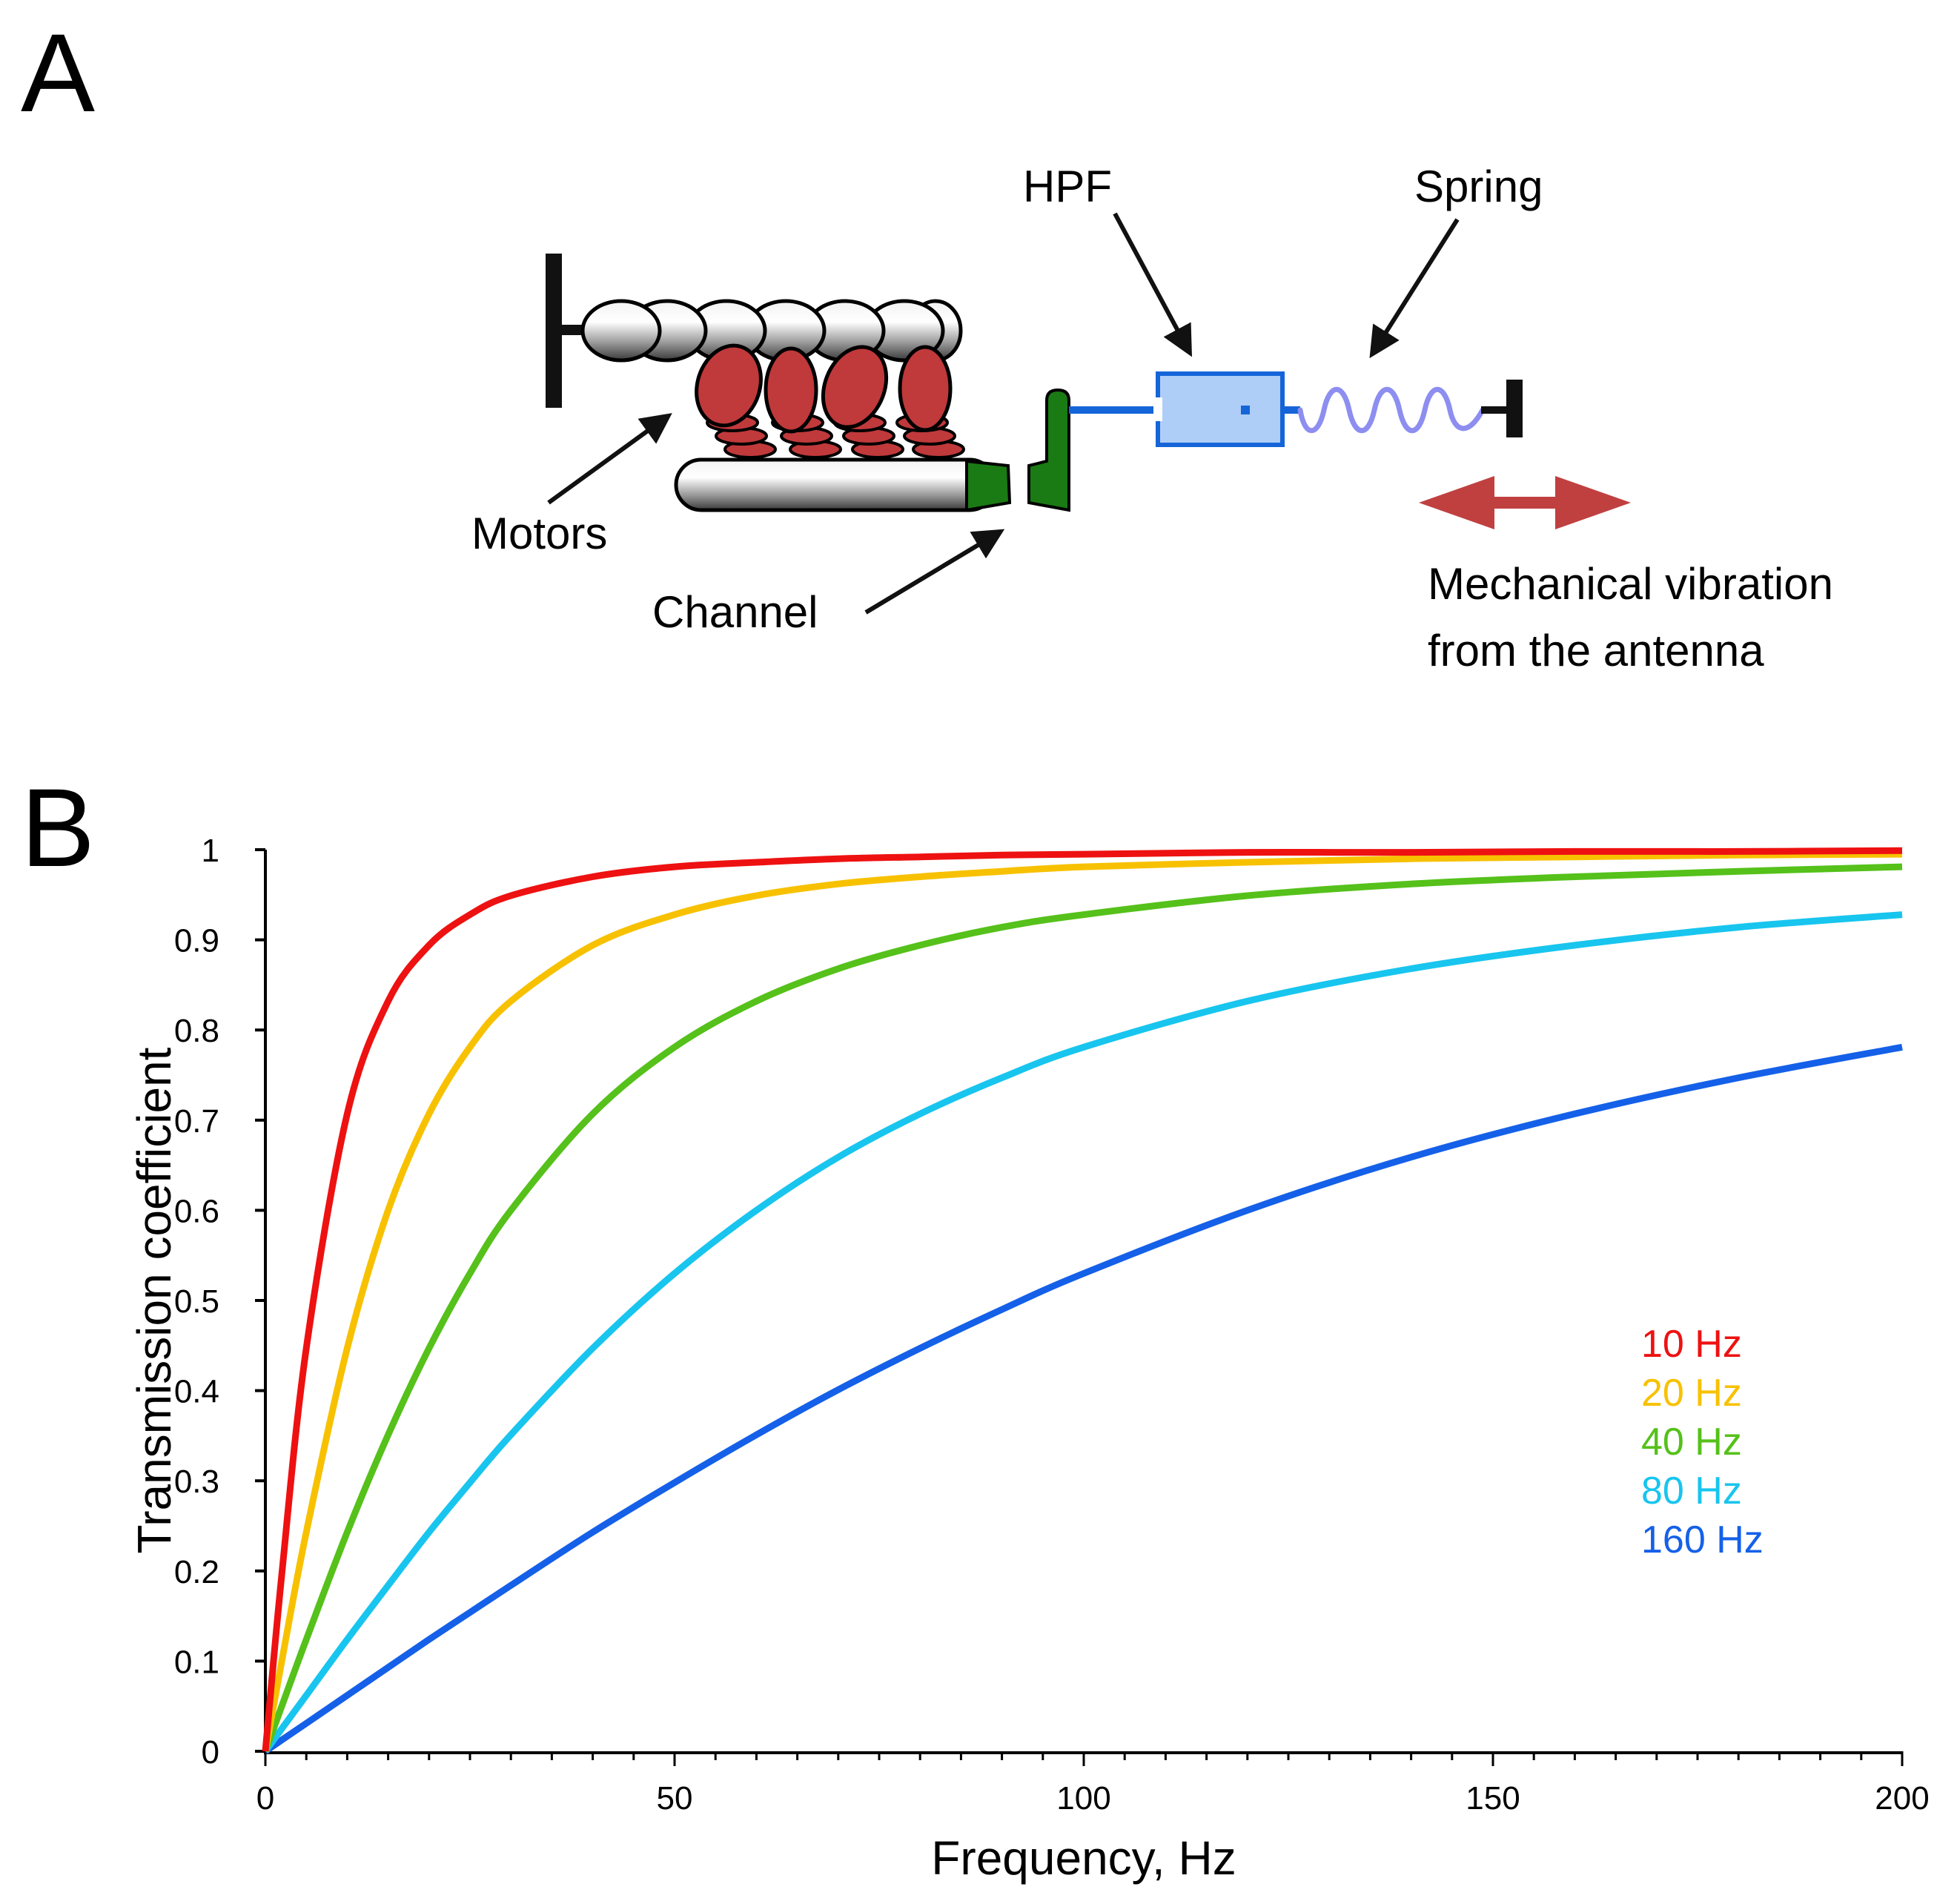  Describe the element at coordinates (1692, 1491) in the screenshot. I see `legend-entry: 80 Hz` at that location.